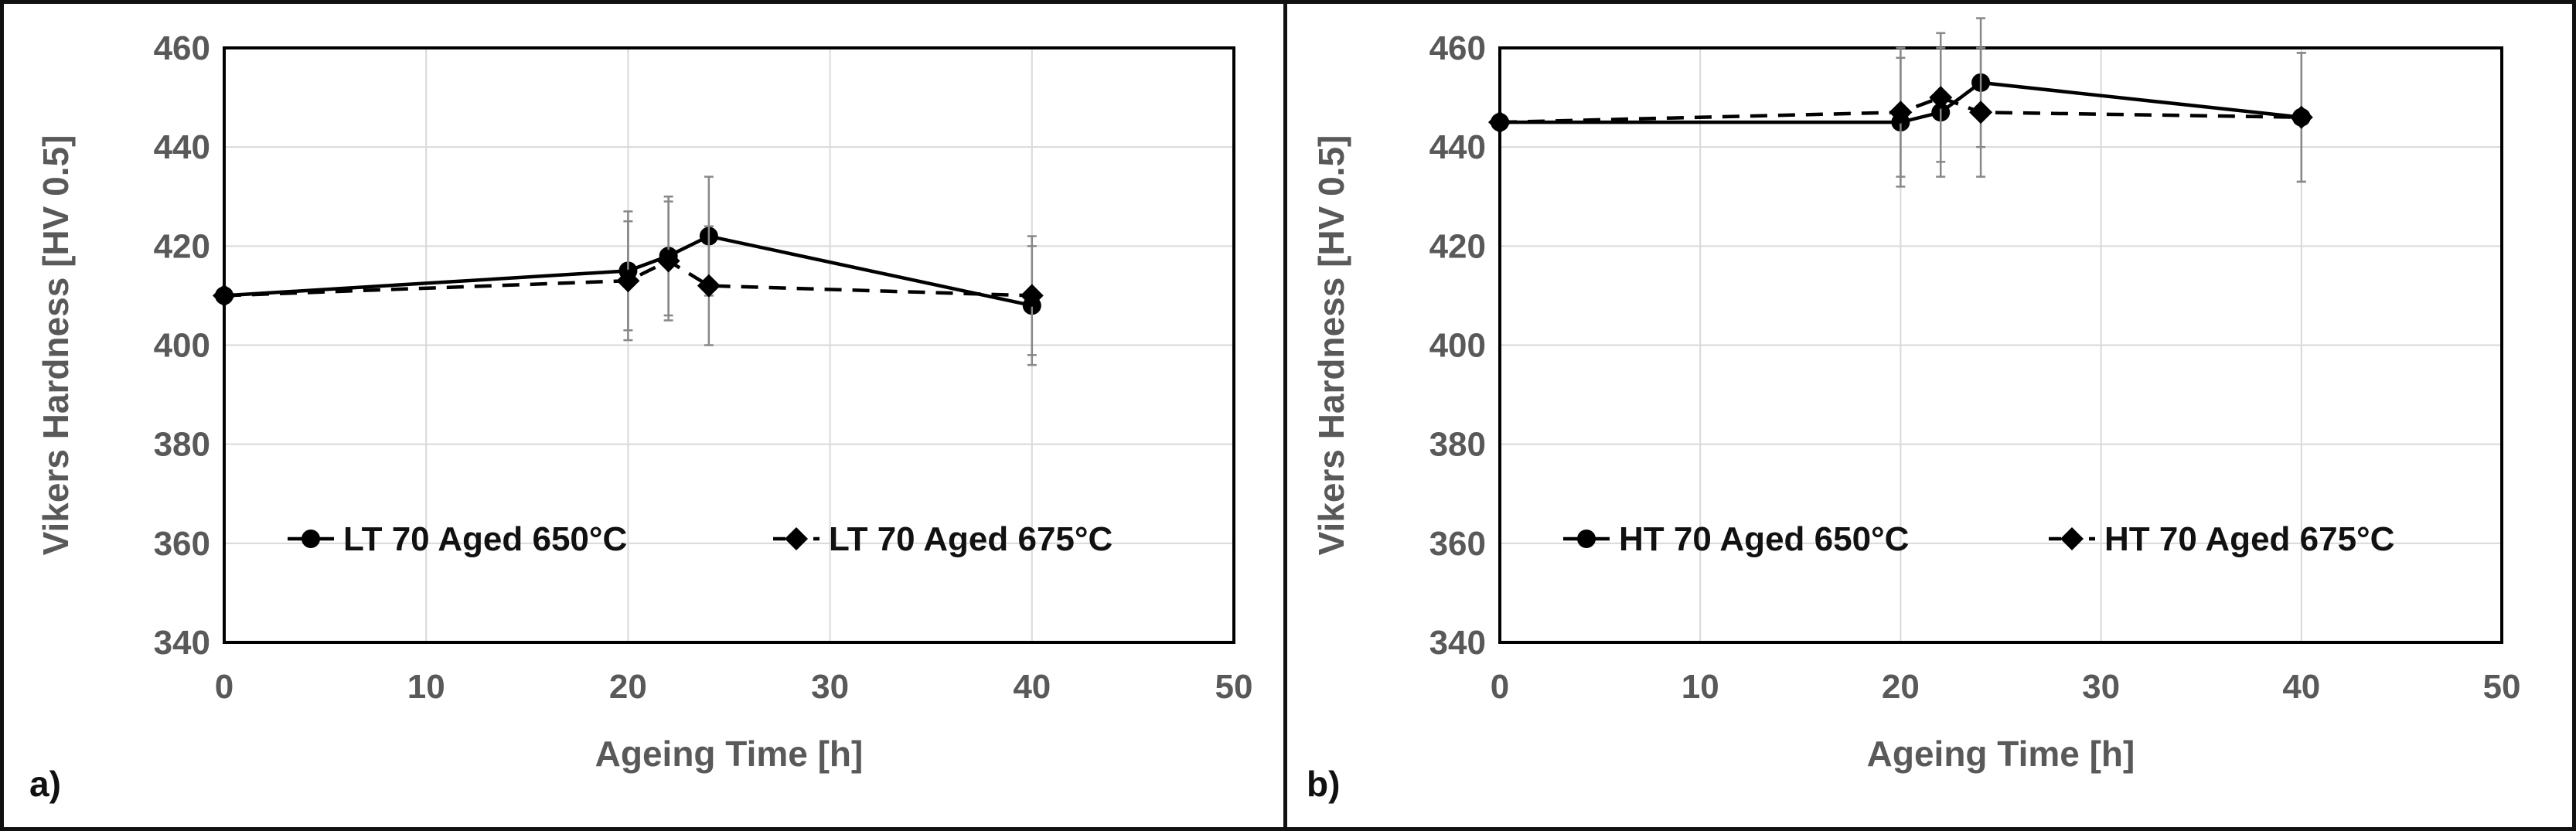  I want to click on panel-divider, so click(1285, 415).